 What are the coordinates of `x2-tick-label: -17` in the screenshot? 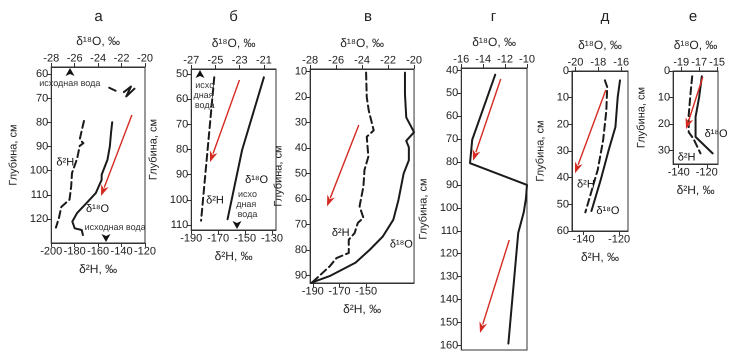 It's located at (699, 62).